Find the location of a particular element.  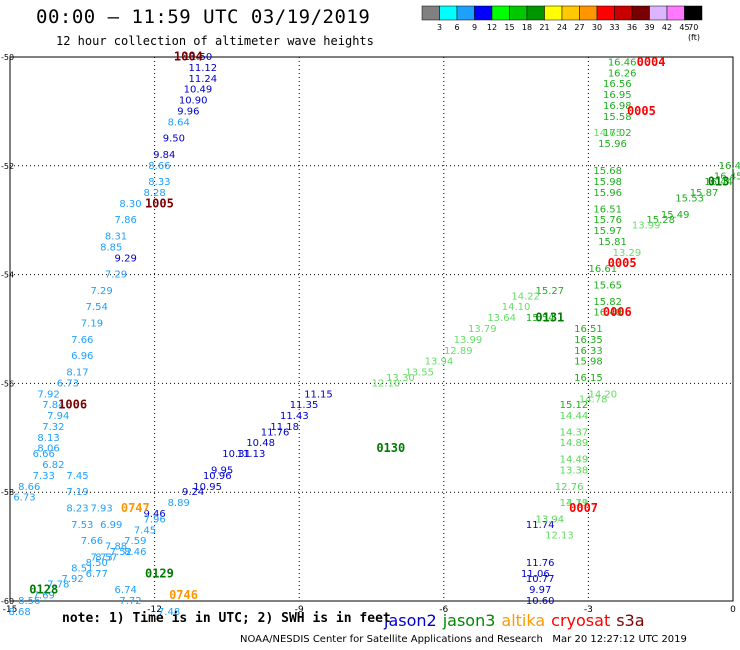

swh-value-label: 7.59 is located at coordinates (135, 541).